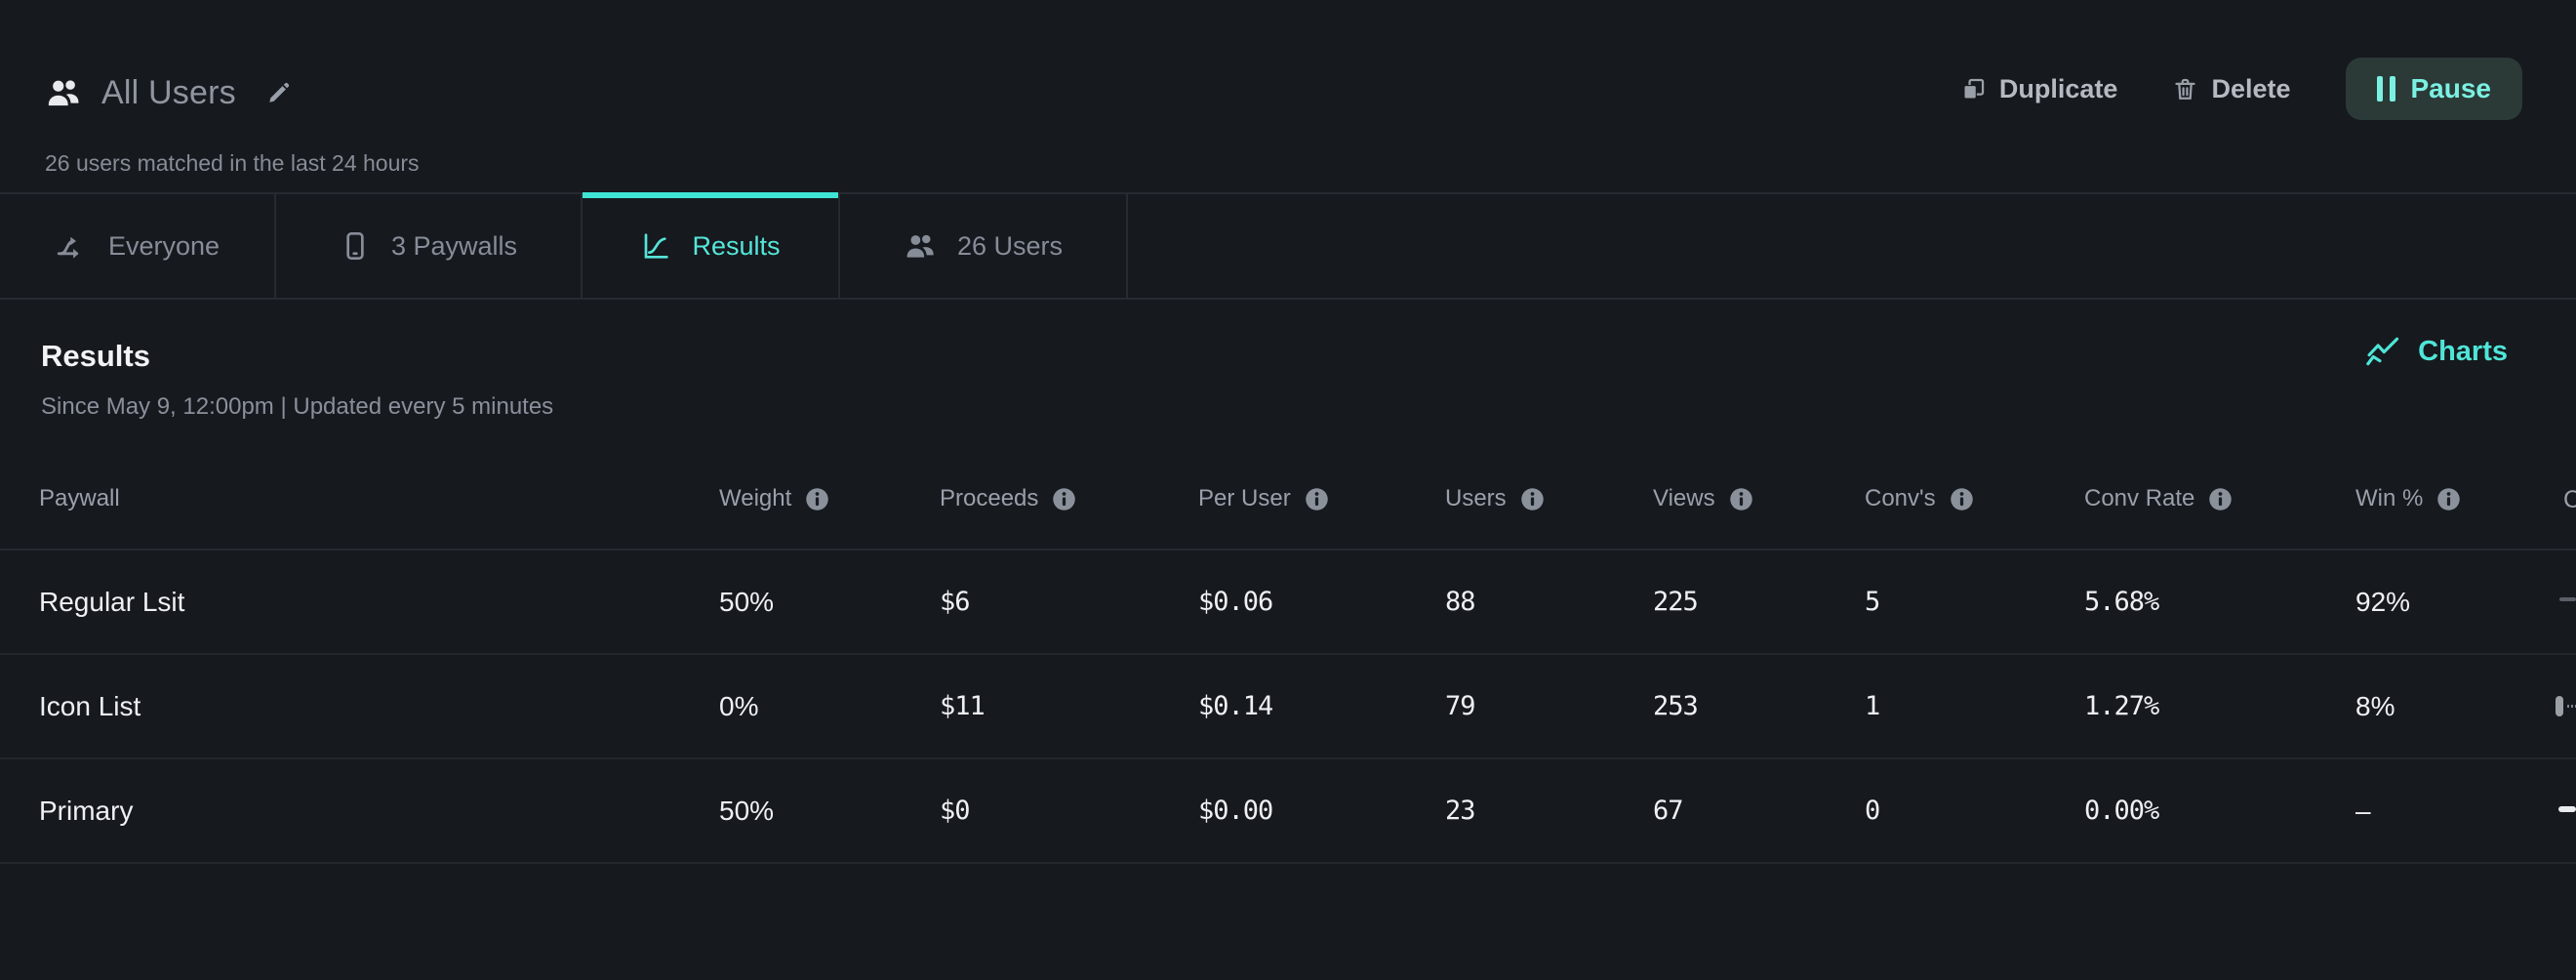 The image size is (2576, 980). I want to click on users-value: 23, so click(1460, 811).